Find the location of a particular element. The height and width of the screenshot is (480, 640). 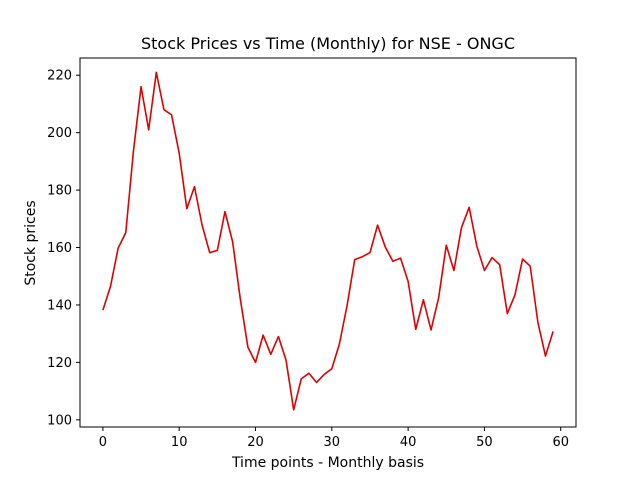

y-tick-label: 160 is located at coordinates (59, 248).